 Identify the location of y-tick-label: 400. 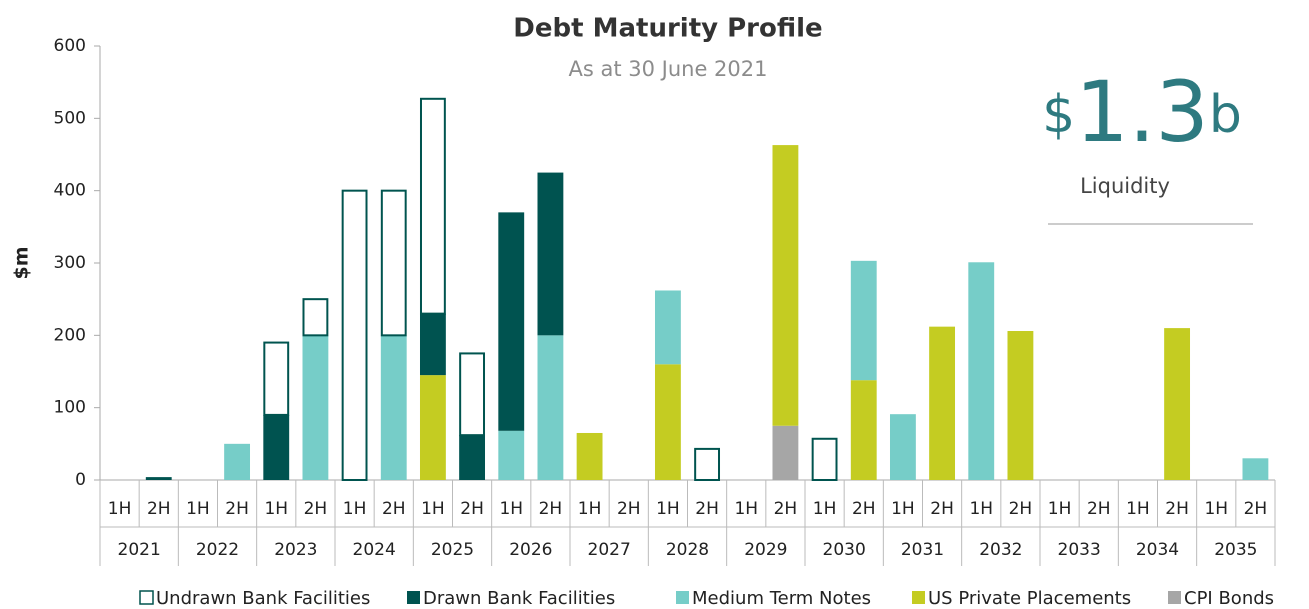
(70, 191).